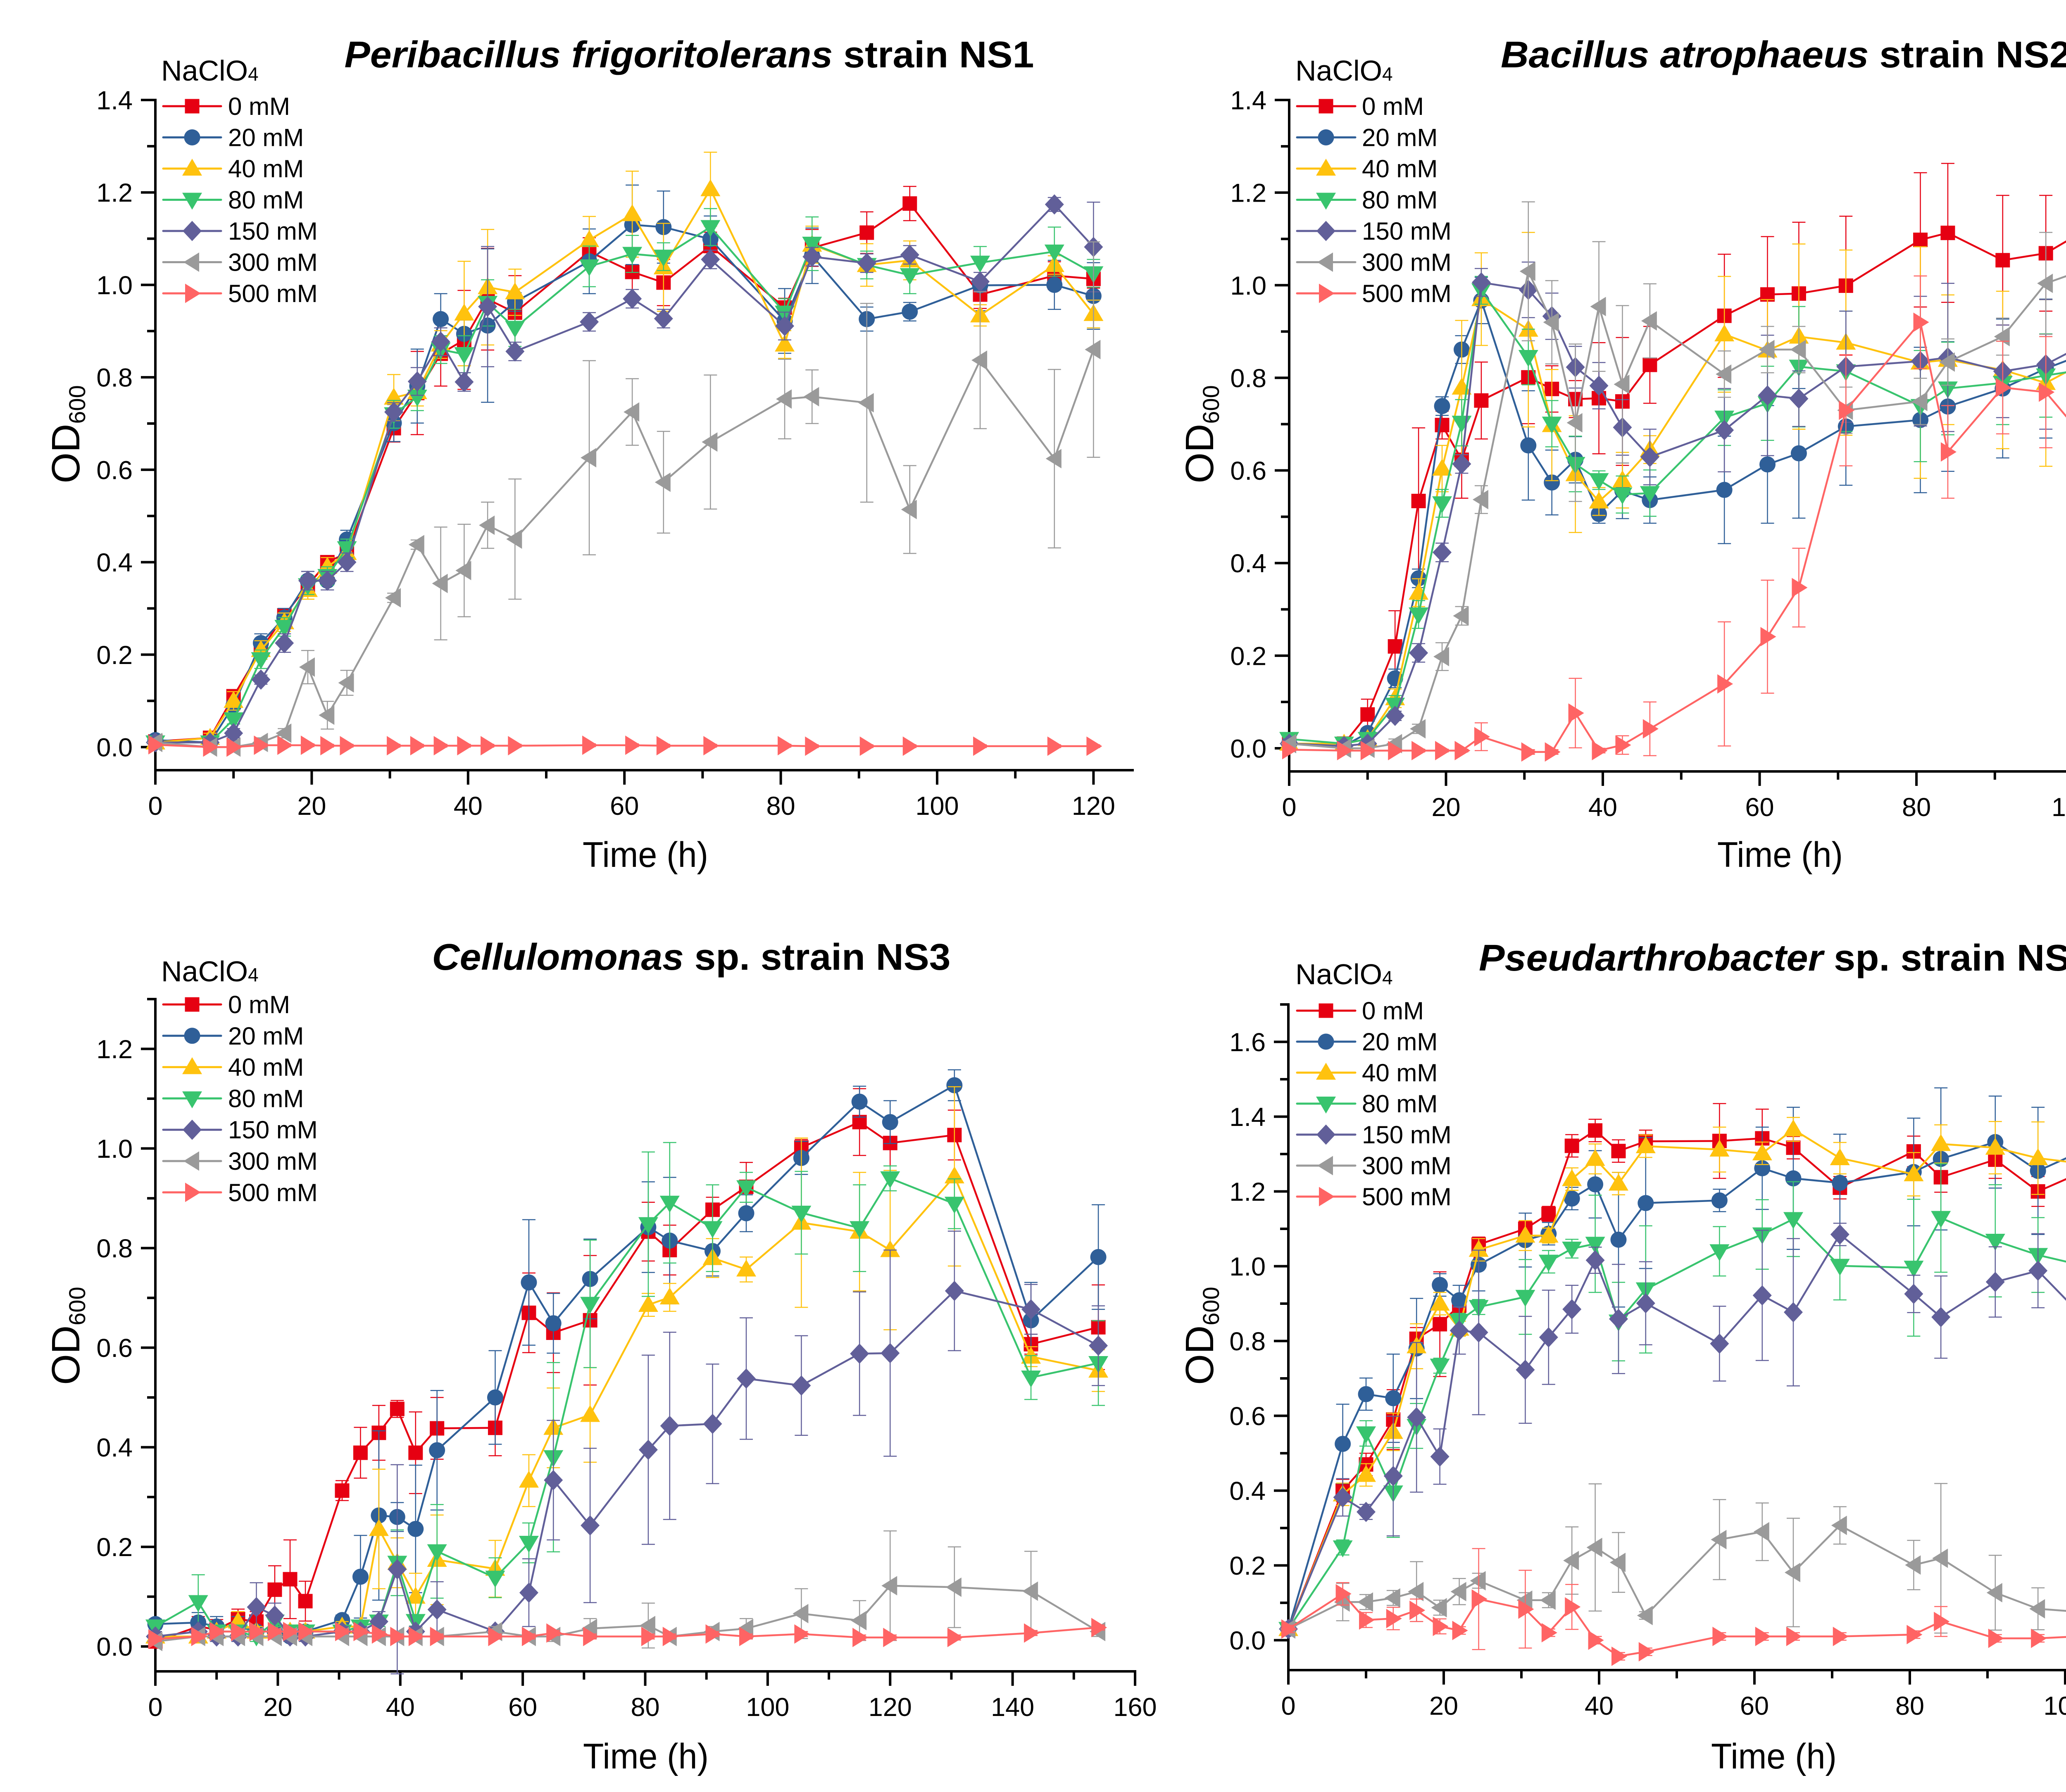 The width and height of the screenshot is (2066, 1792). I want to click on legend-entry-500mm: 500 mM, so click(1374, 293).